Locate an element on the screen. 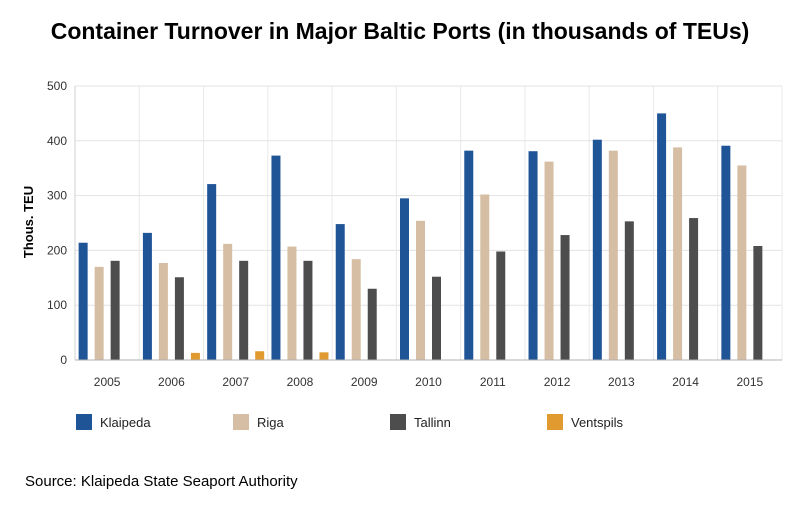 This screenshot has width=800, height=506. bar-tallinn-2009 is located at coordinates (372, 324).